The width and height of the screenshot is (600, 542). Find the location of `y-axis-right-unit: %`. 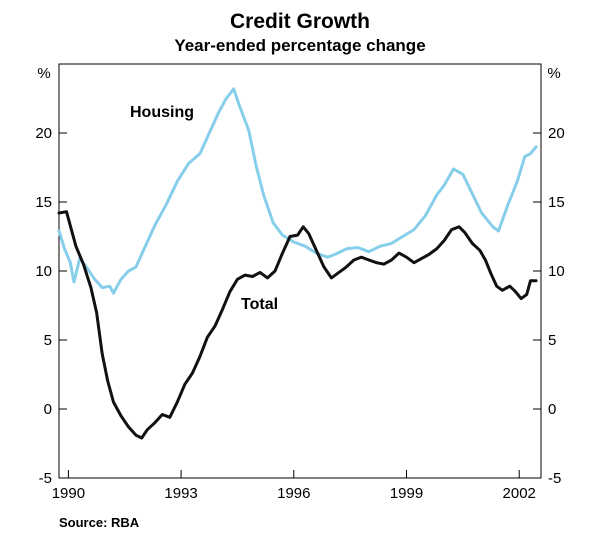

y-axis-right-unit: % is located at coordinates (553, 73).